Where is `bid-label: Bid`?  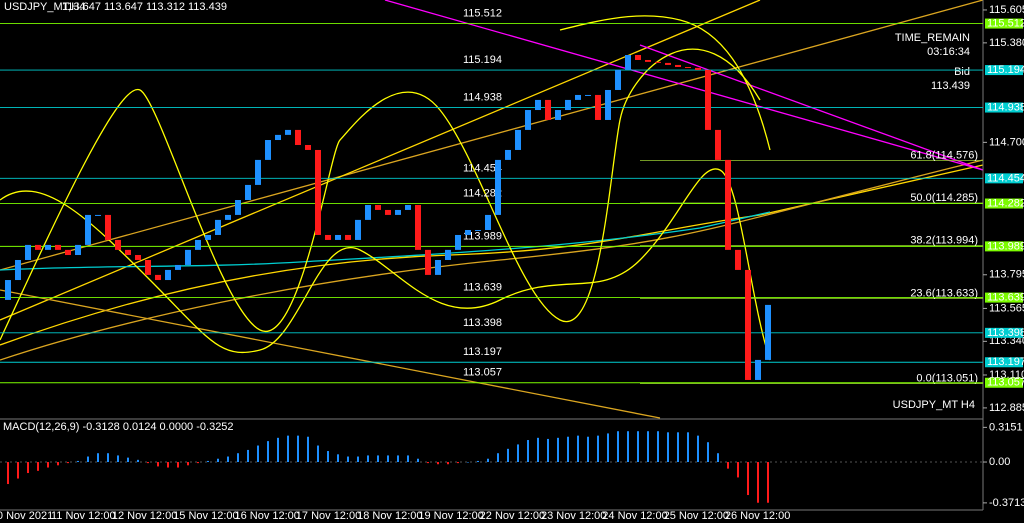 bid-label: Bid is located at coordinates (962, 72).